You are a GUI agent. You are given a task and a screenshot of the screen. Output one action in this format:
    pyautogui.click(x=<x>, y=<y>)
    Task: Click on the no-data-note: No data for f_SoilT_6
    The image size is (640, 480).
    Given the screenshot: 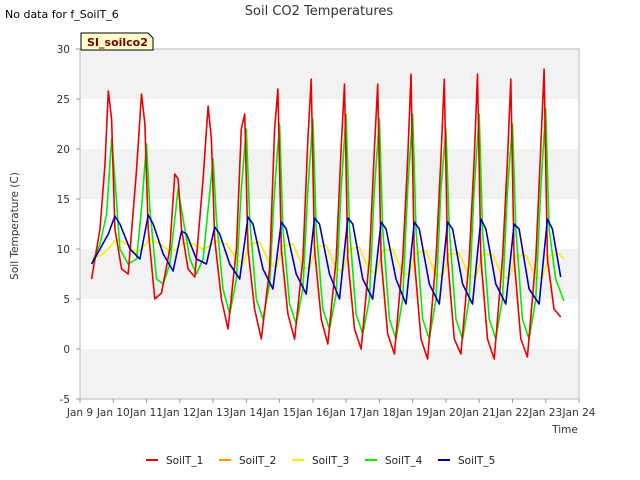 What is the action you would take?
    pyautogui.click(x=62, y=14)
    